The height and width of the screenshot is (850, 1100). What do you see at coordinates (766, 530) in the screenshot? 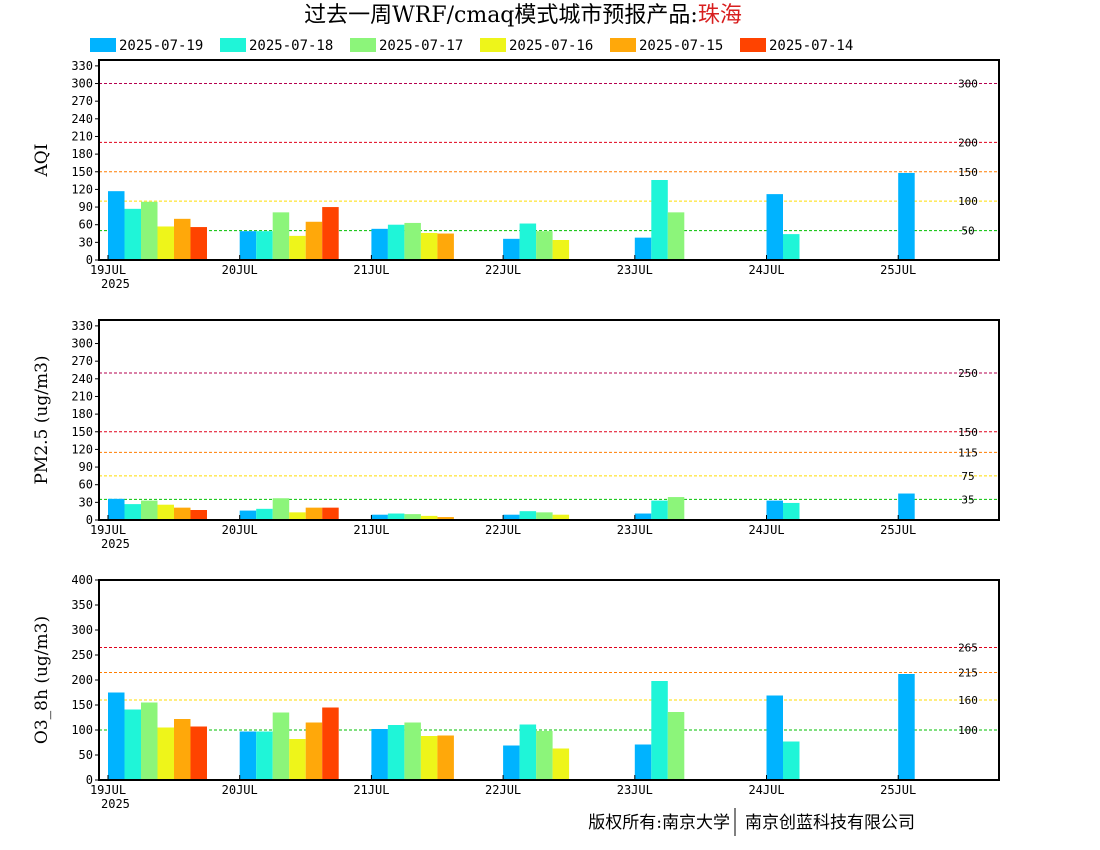
I see `x-tick-label-1-5: 24JUL` at bounding box center [766, 530].